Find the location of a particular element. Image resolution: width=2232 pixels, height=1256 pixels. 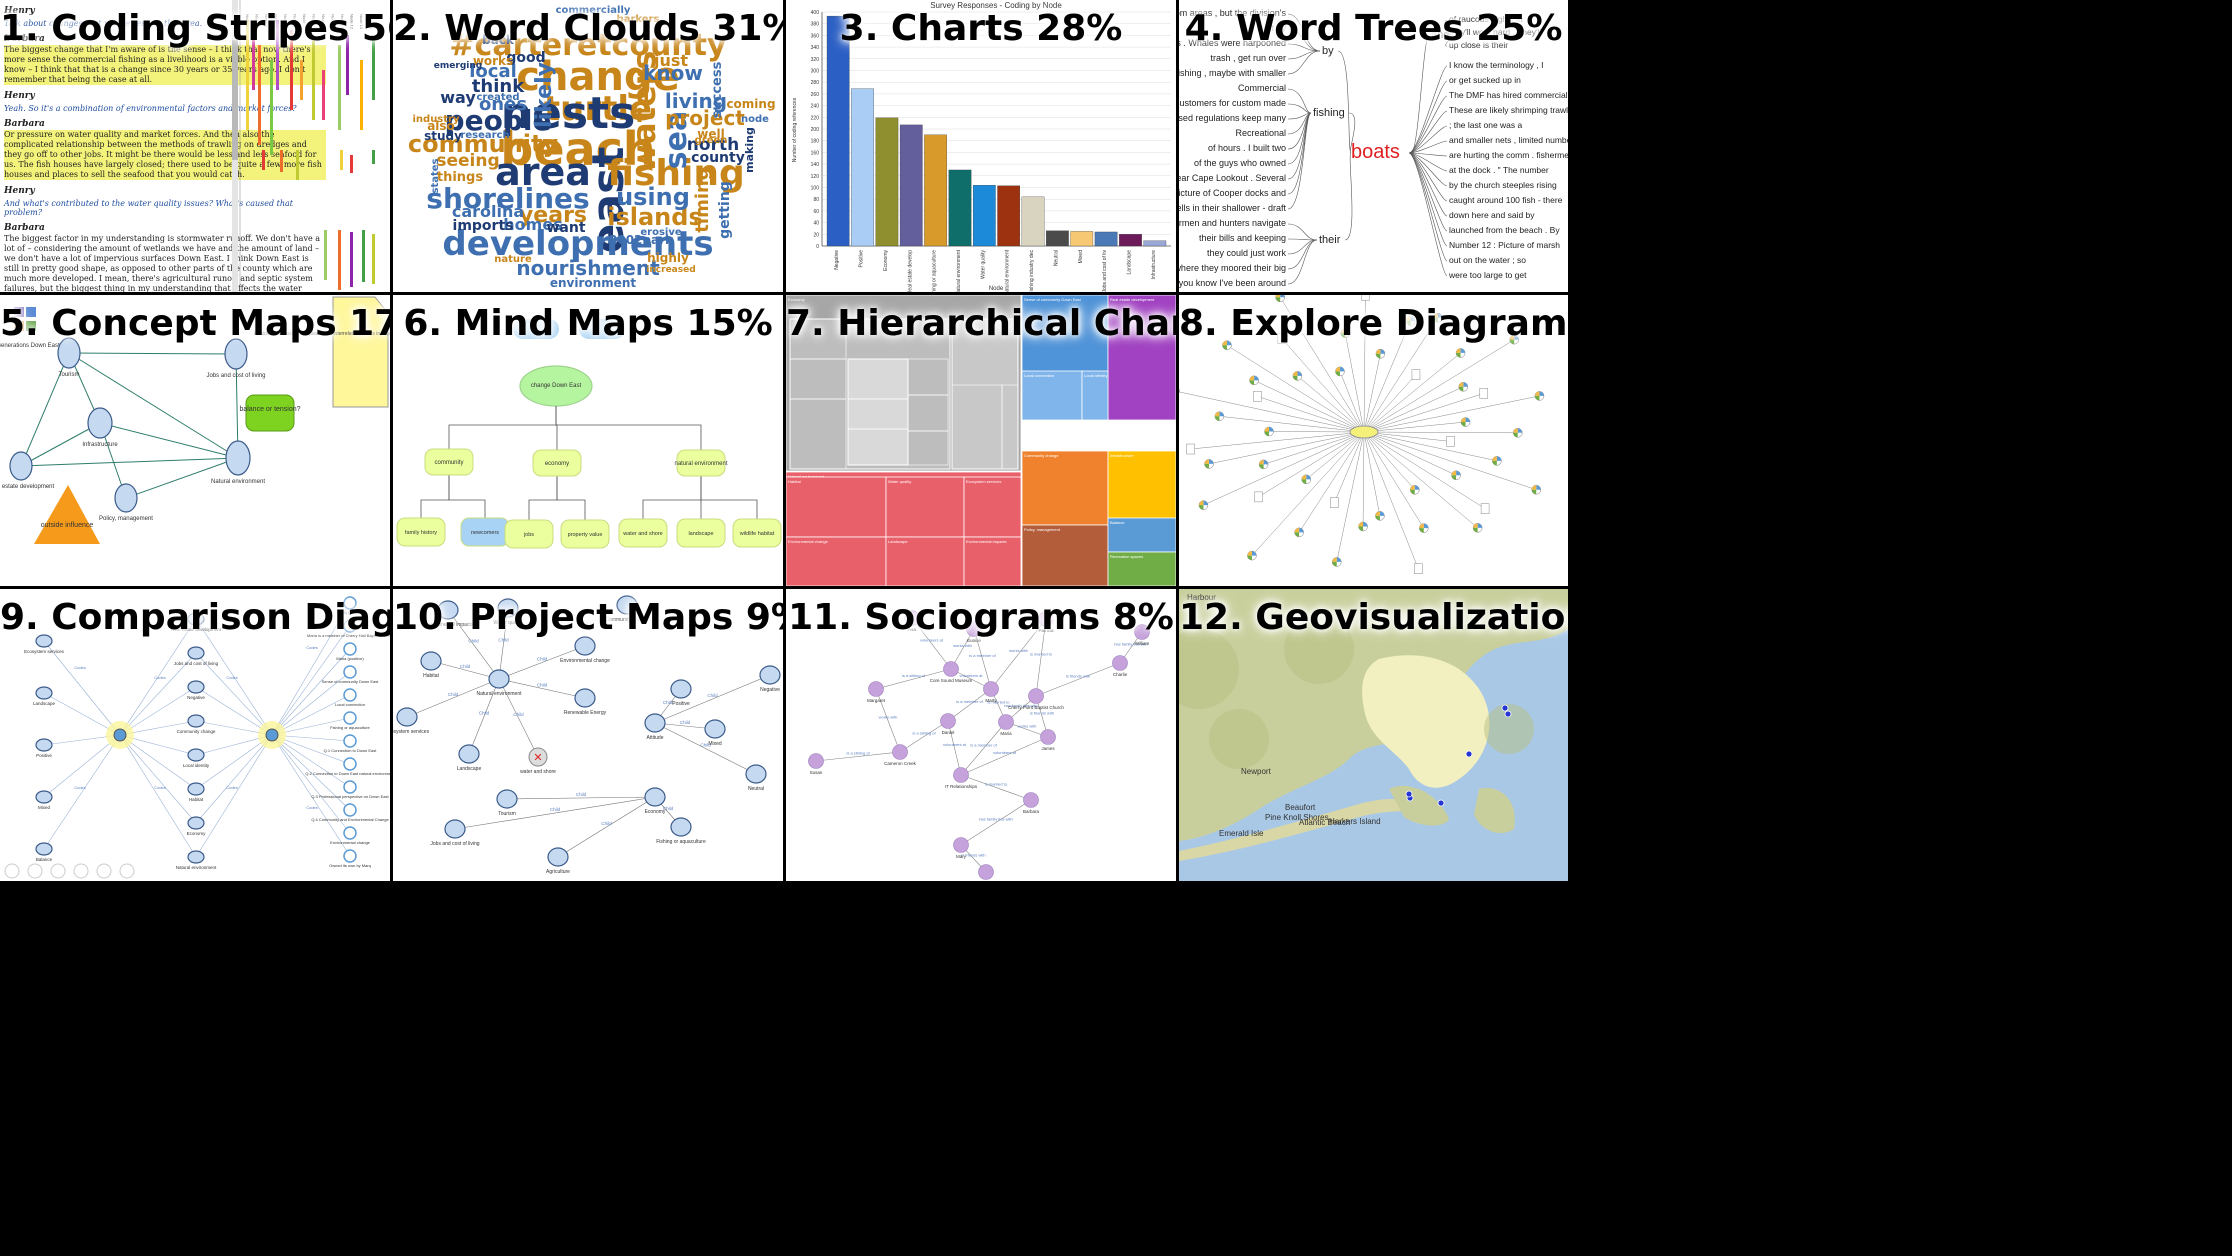

map is located at coordinates (1373, 735).